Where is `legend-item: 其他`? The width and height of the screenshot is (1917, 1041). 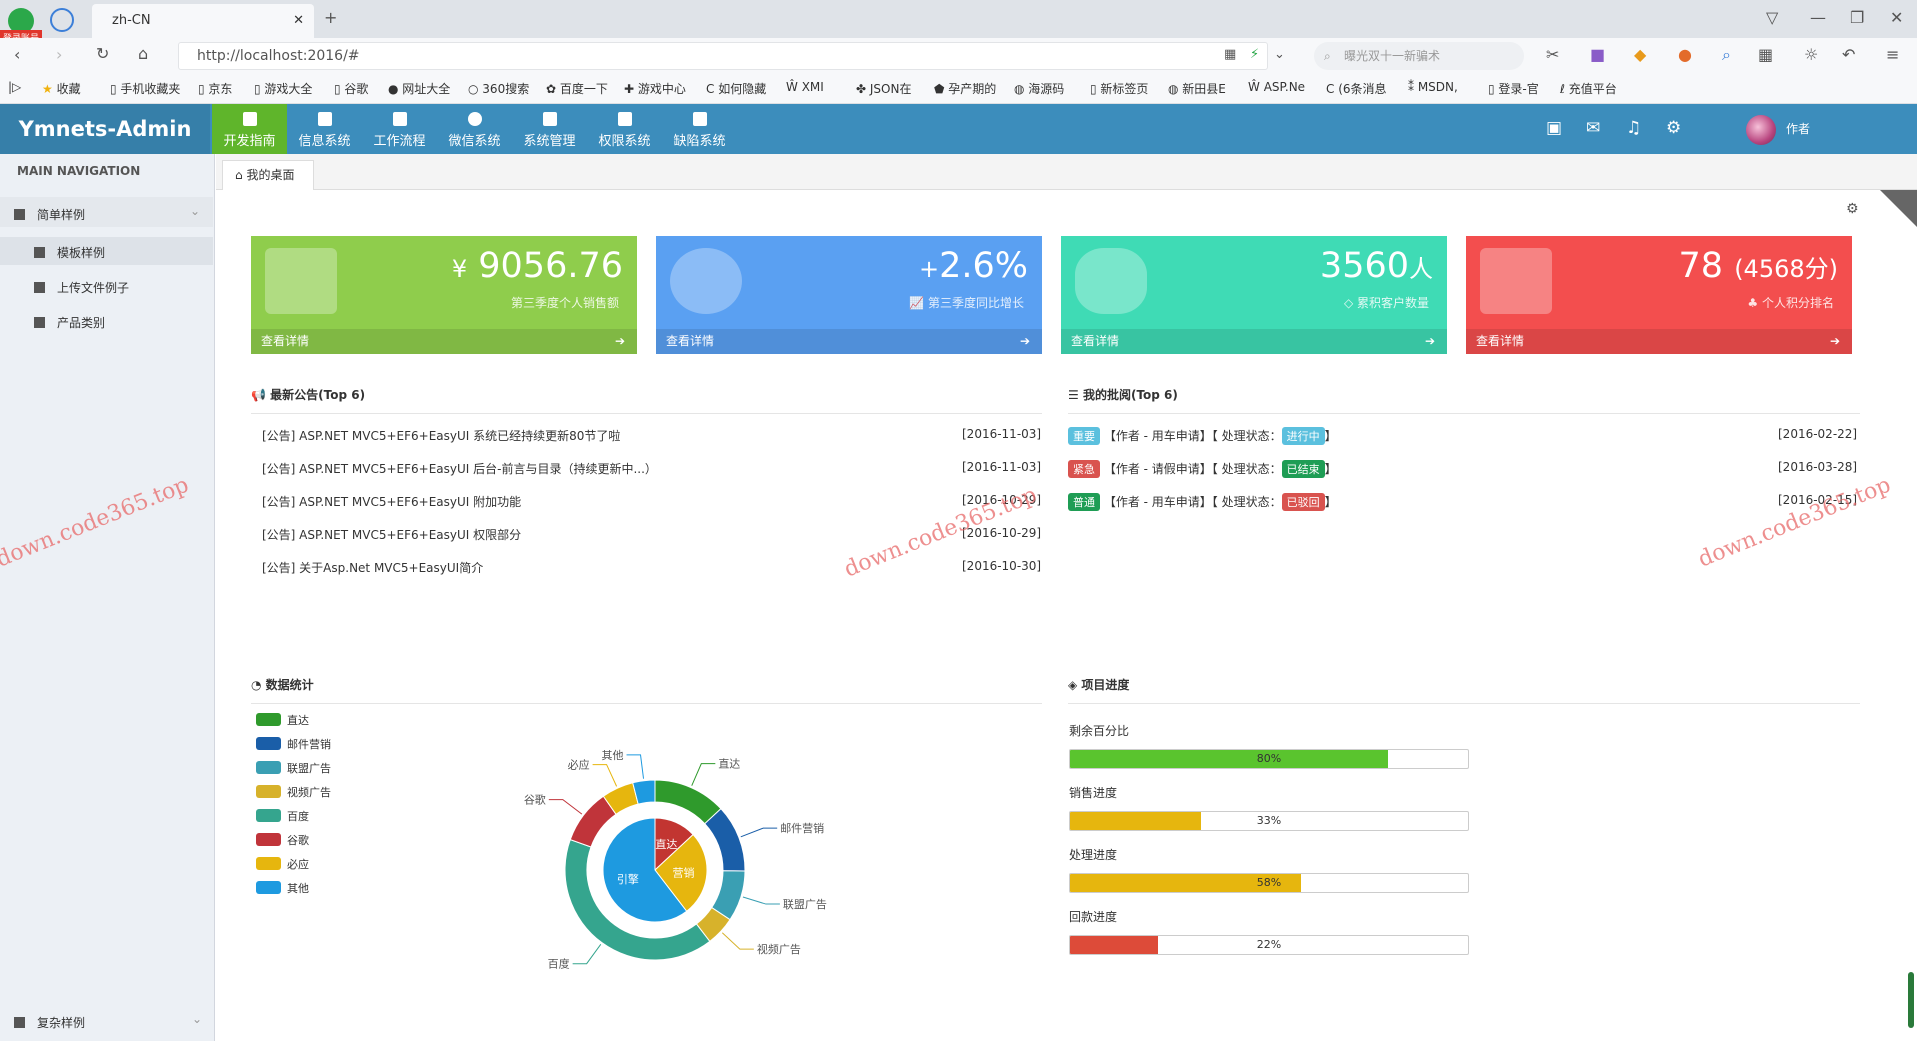 legend-item: 其他 is located at coordinates (282, 888).